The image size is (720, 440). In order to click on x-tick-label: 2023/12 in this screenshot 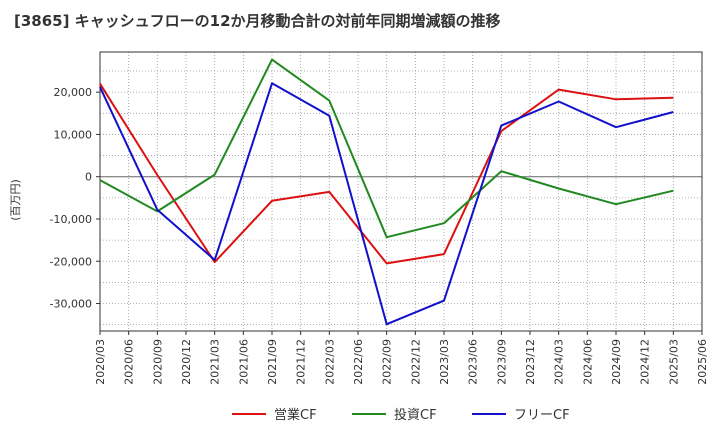, I will do `click(530, 362)`.